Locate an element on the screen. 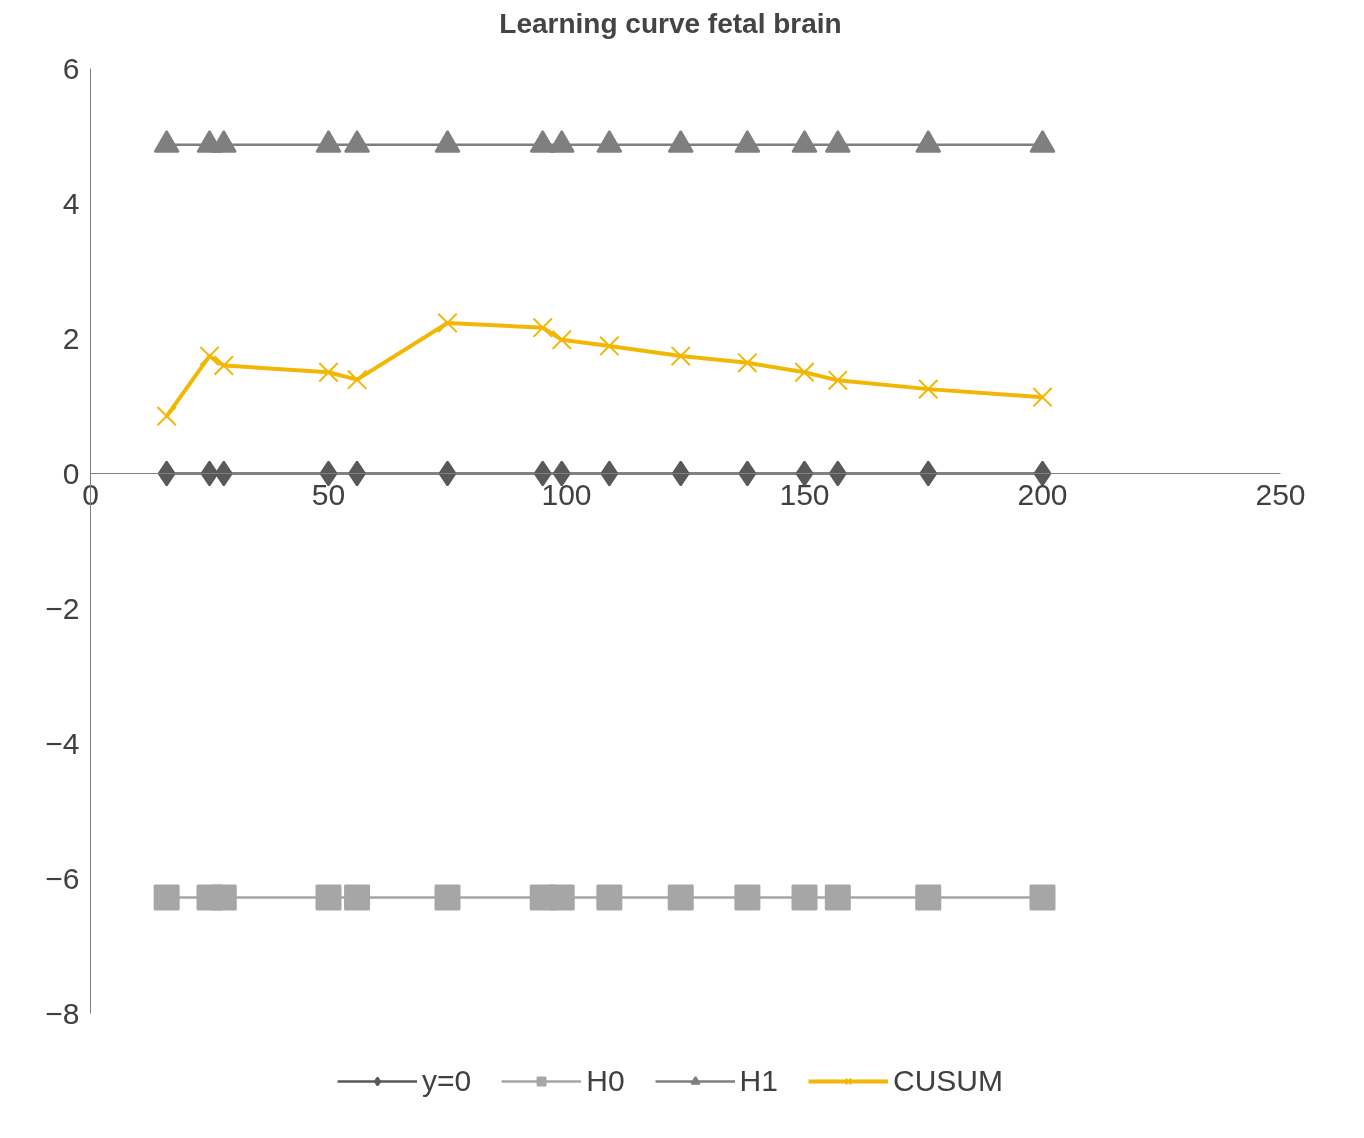  x-tick-label: 100 is located at coordinates (566, 494).